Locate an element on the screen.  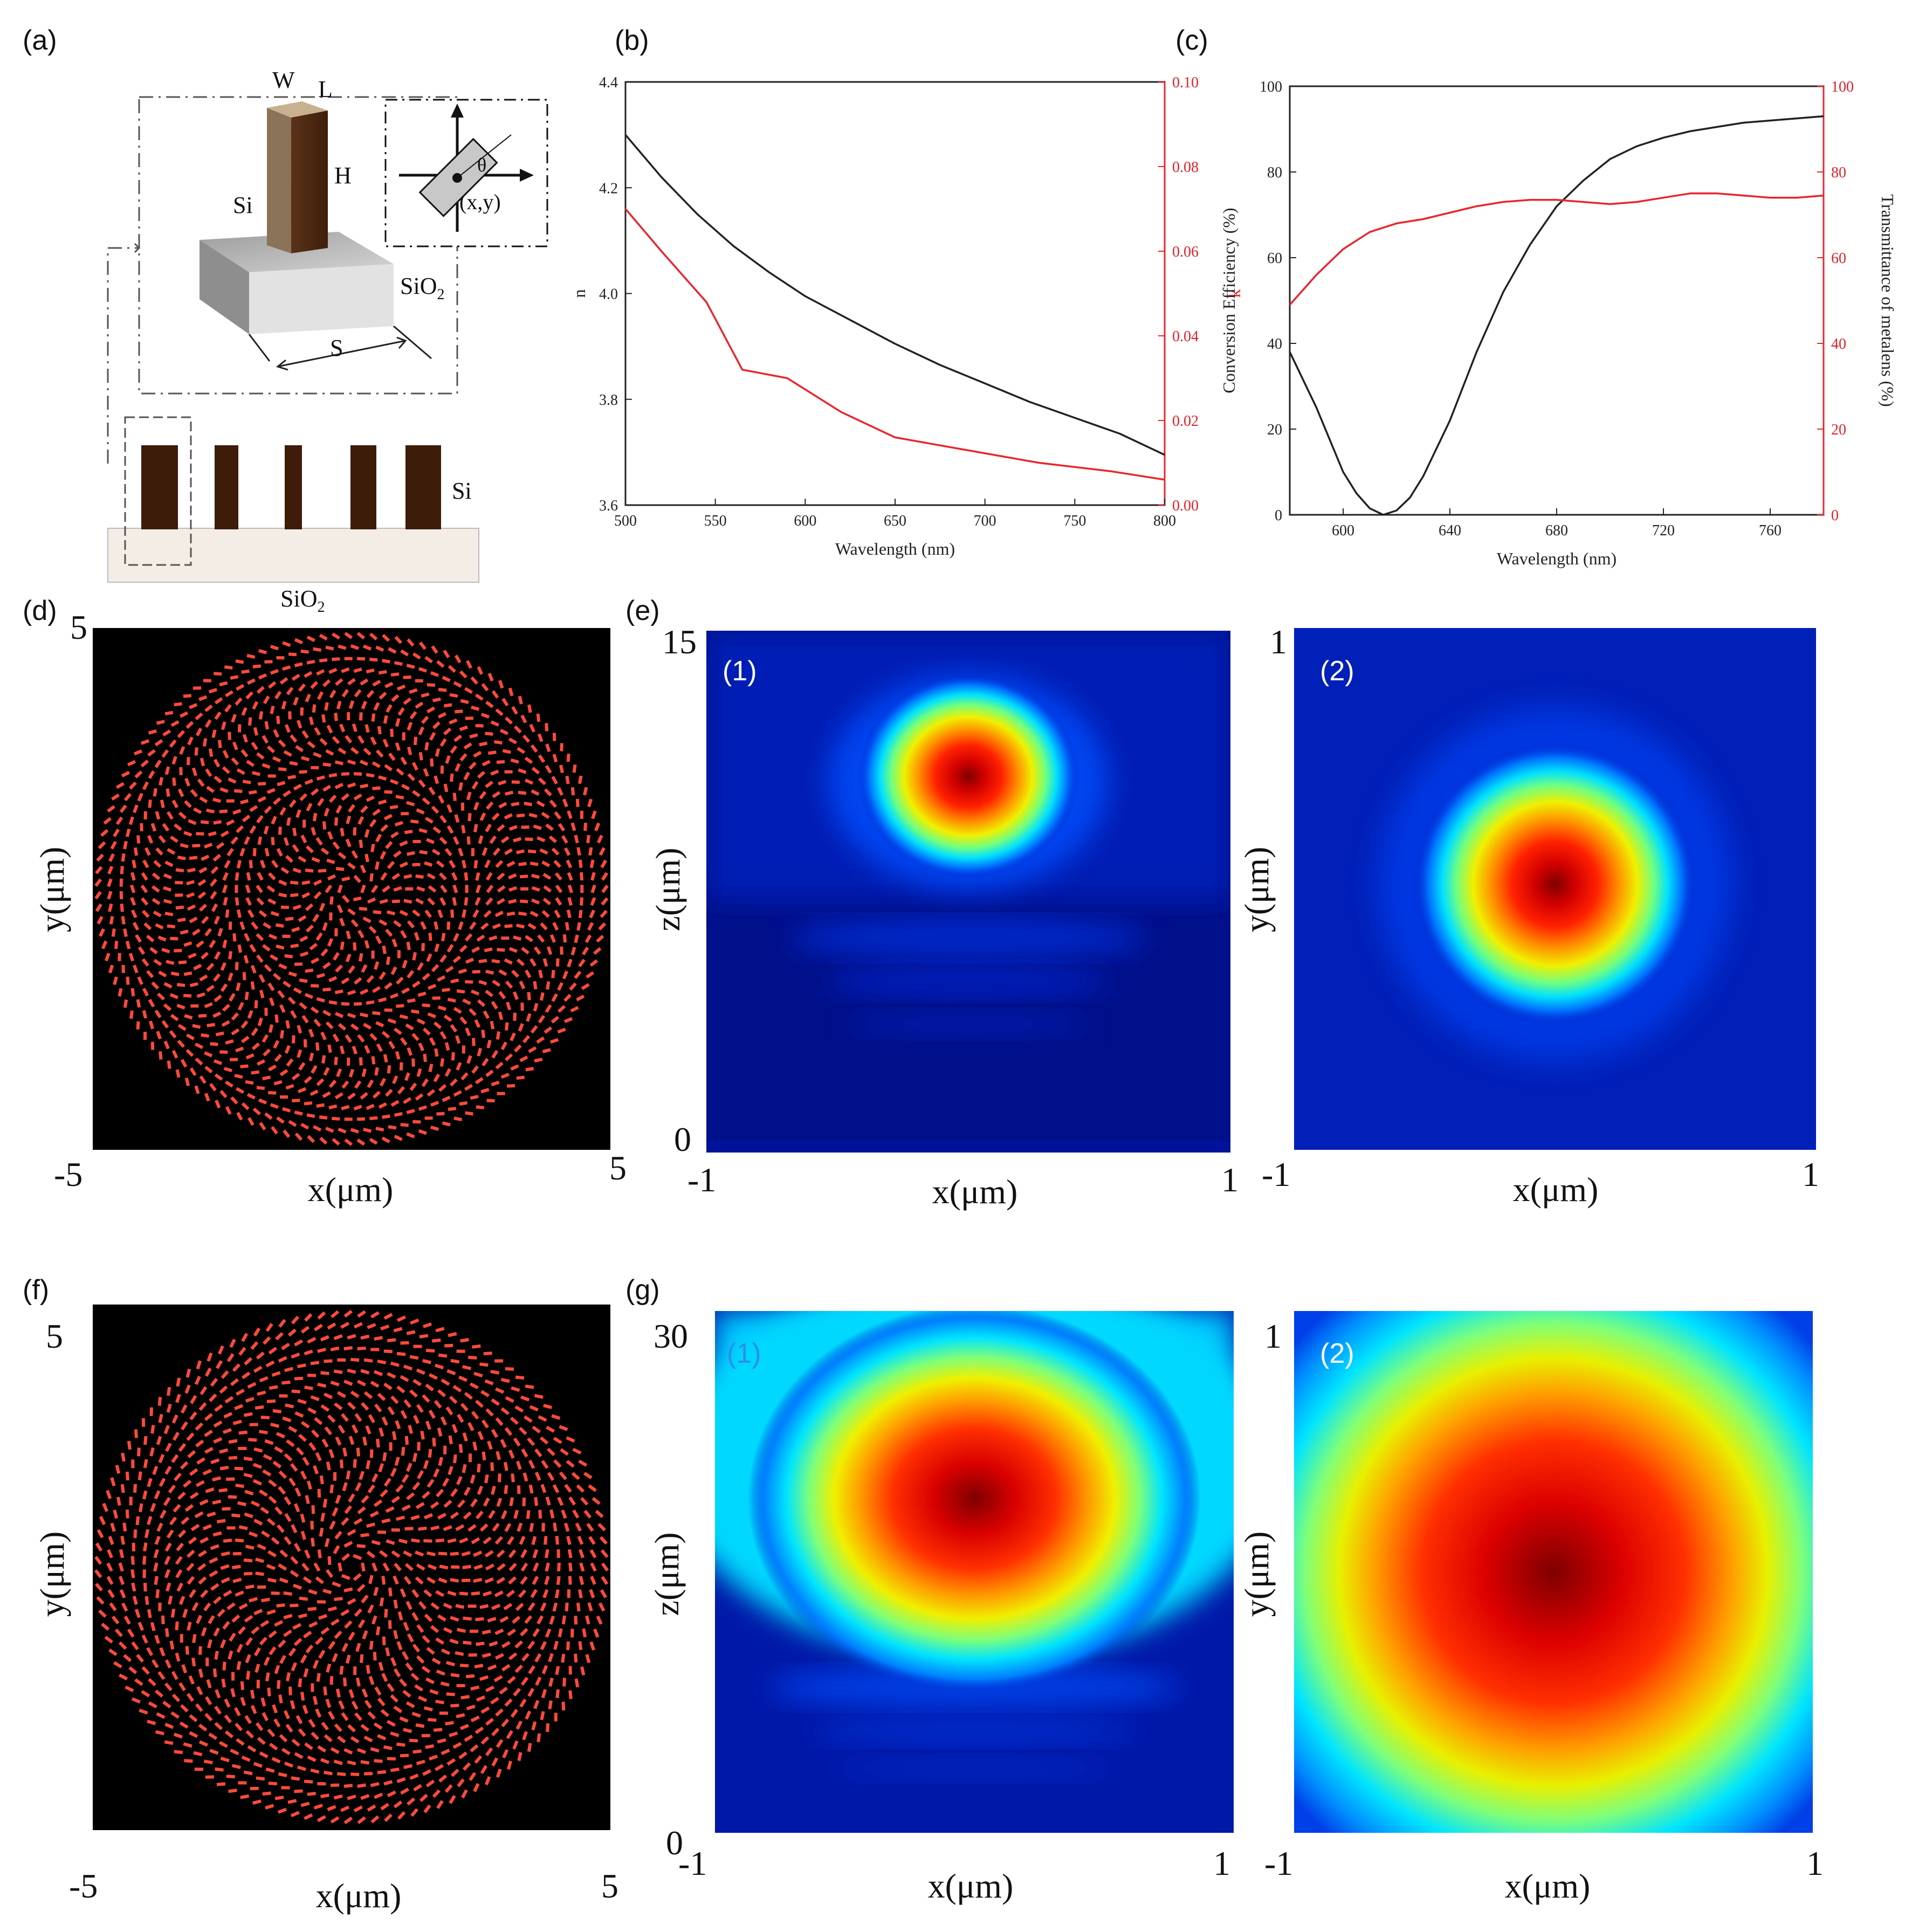
panel-label-b: (b) is located at coordinates (632, 41).